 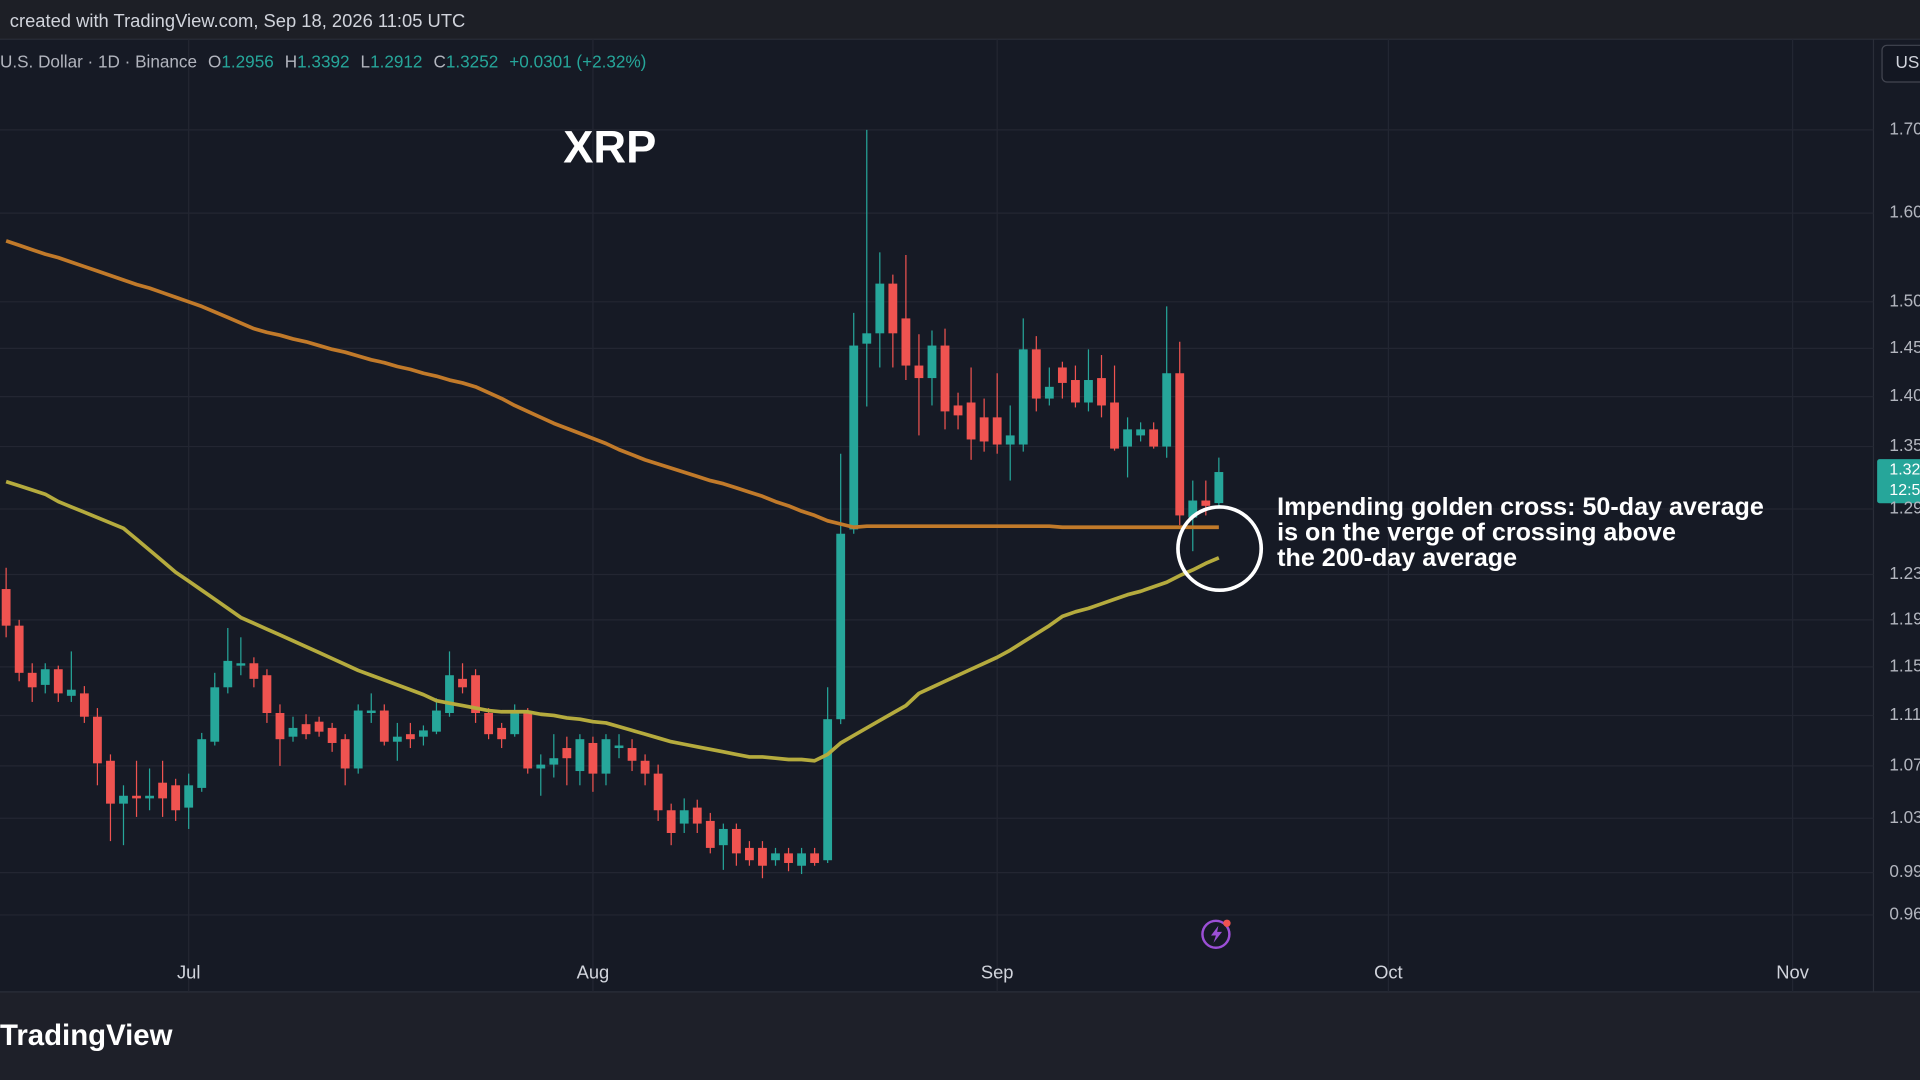 I want to click on currency-button: US, so click(x=1900, y=63).